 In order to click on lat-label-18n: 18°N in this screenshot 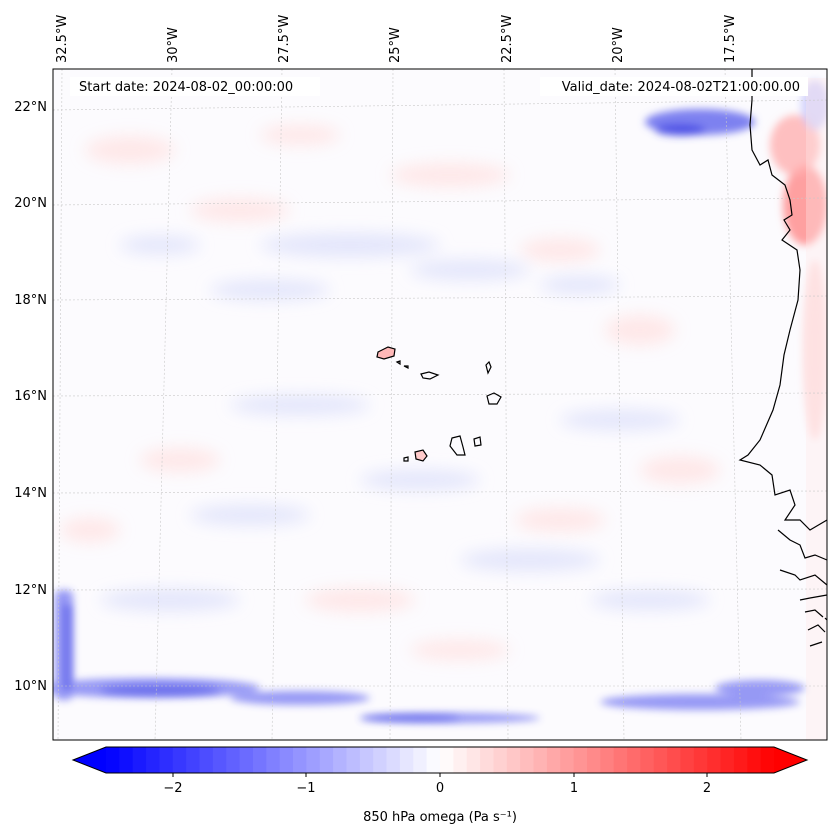, I will do `click(30, 300)`.